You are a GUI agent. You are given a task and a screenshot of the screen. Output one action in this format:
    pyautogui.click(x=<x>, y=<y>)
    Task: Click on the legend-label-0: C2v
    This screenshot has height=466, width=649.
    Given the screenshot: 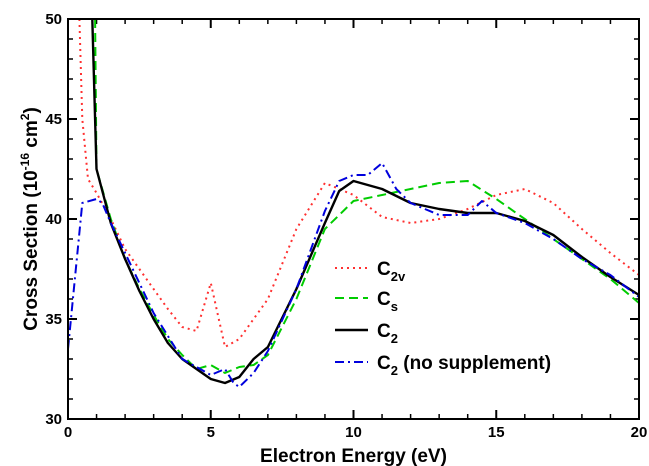 What is the action you would take?
    pyautogui.click(x=391, y=271)
    